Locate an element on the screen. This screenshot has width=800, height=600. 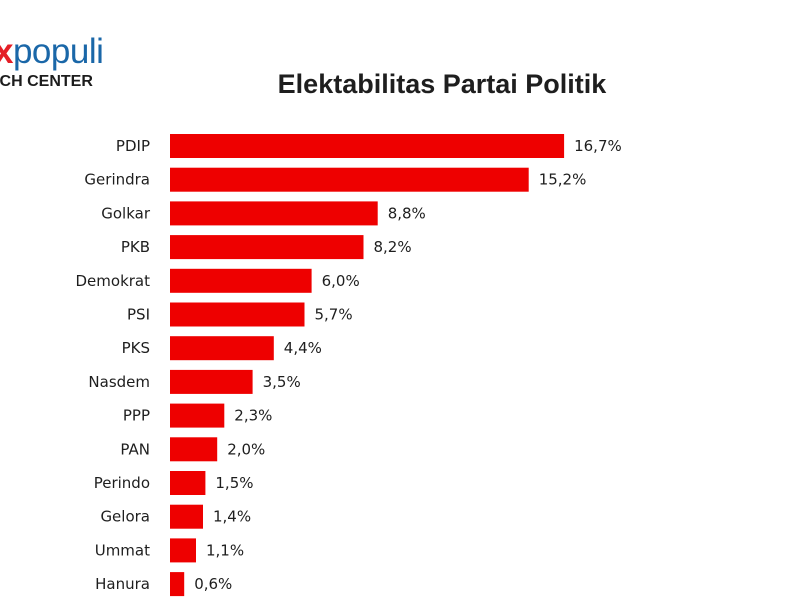
company-logo: xpopuli RCH CENTER is located at coordinates (77, 67).